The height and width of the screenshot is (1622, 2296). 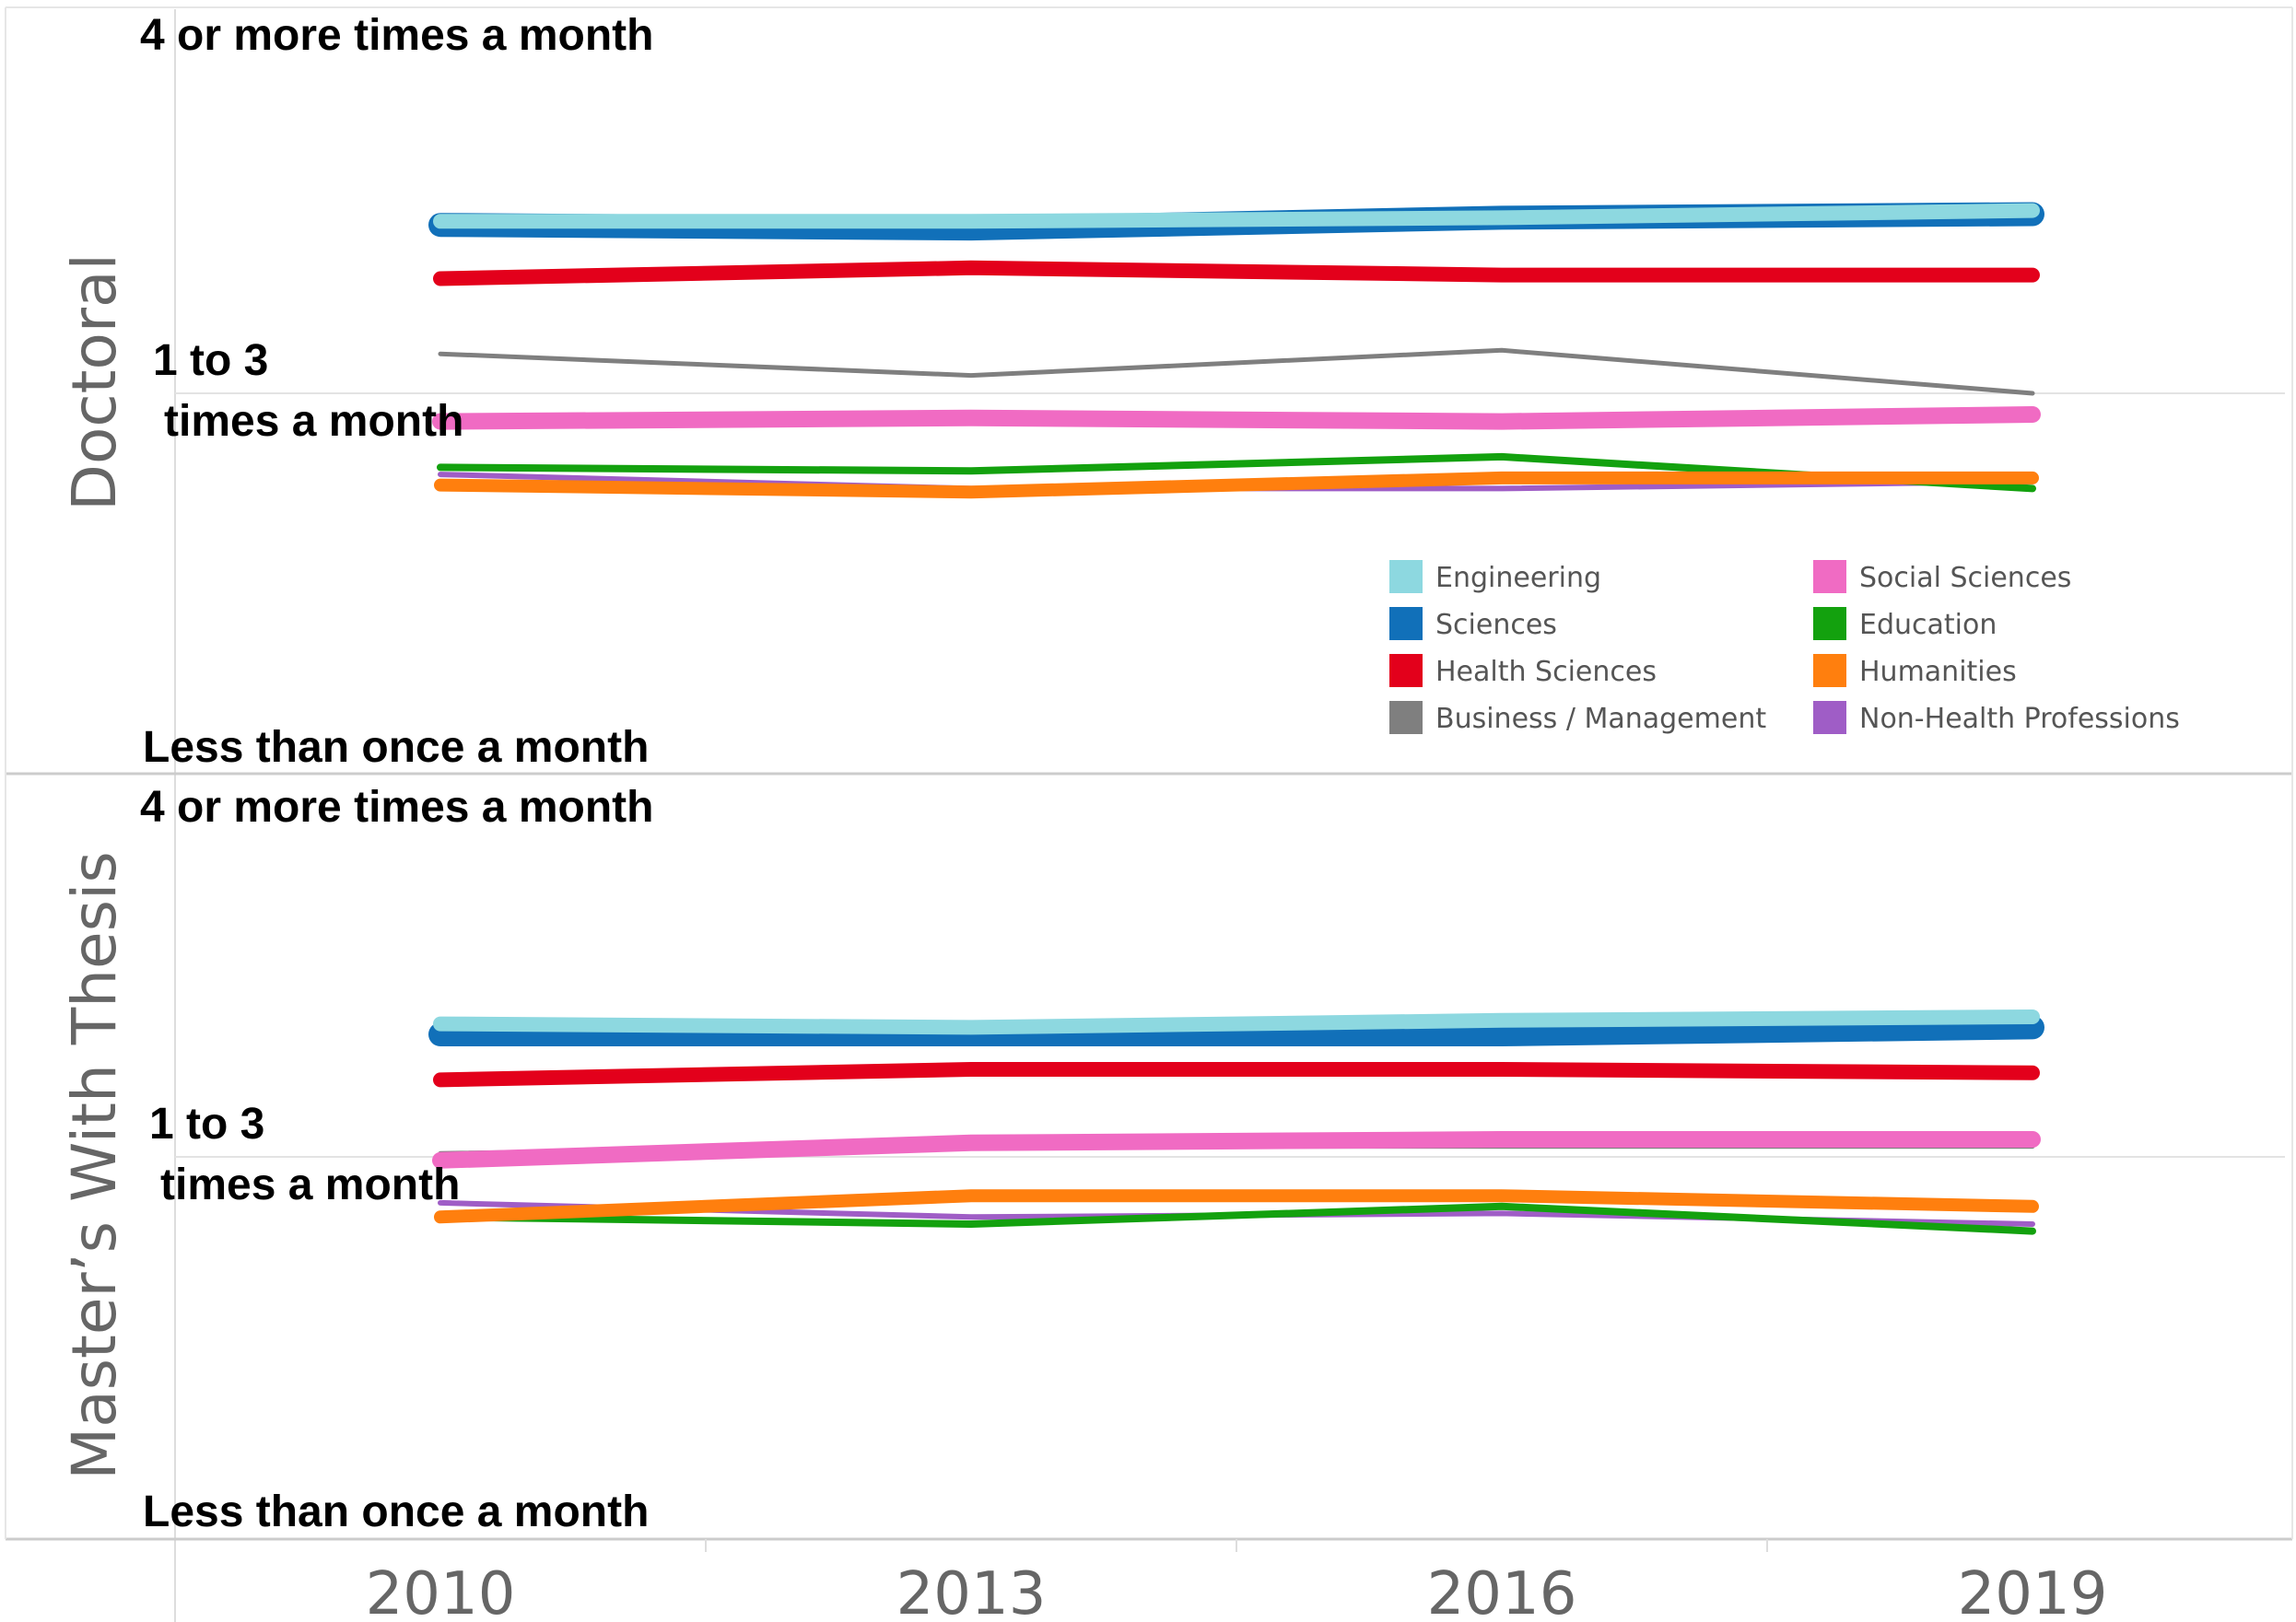 What do you see at coordinates (2020, 719) in the screenshot?
I see `legend-label-non-health-professions: Non-Health Professions` at bounding box center [2020, 719].